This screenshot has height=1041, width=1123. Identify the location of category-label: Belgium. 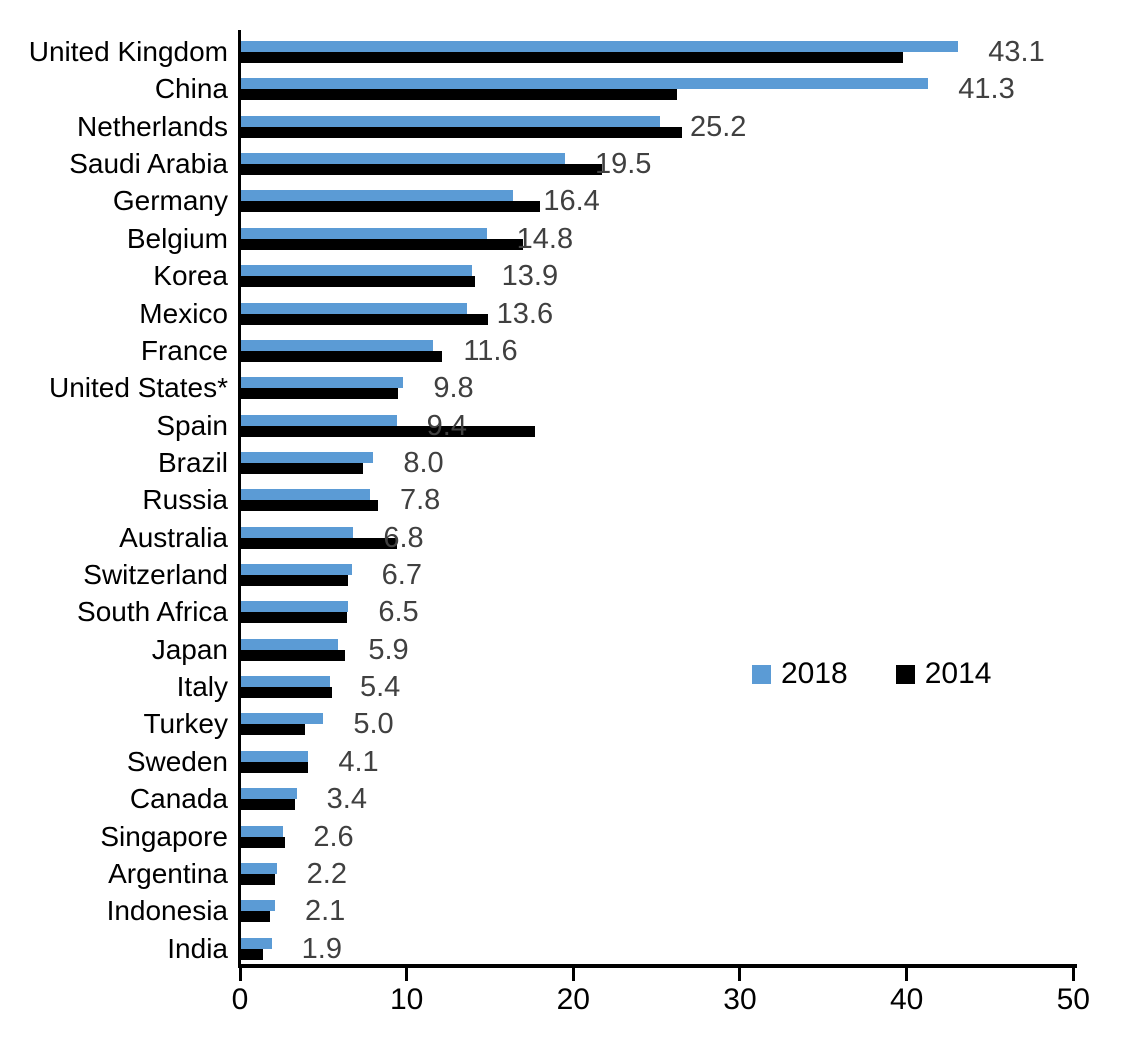
(177, 238).